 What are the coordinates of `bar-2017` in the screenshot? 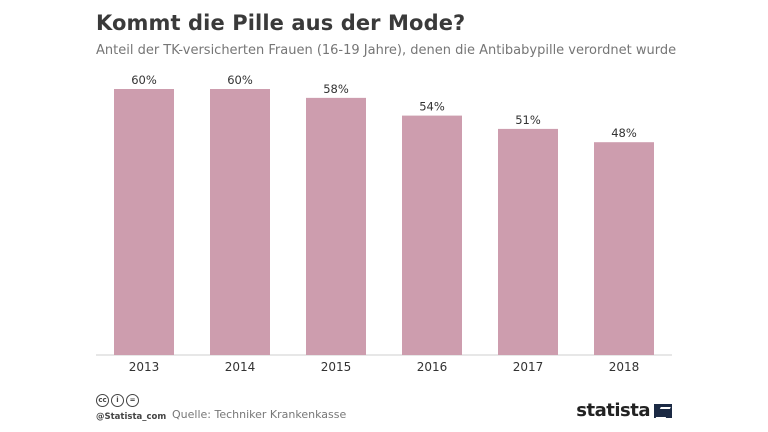 It's located at (528, 241).